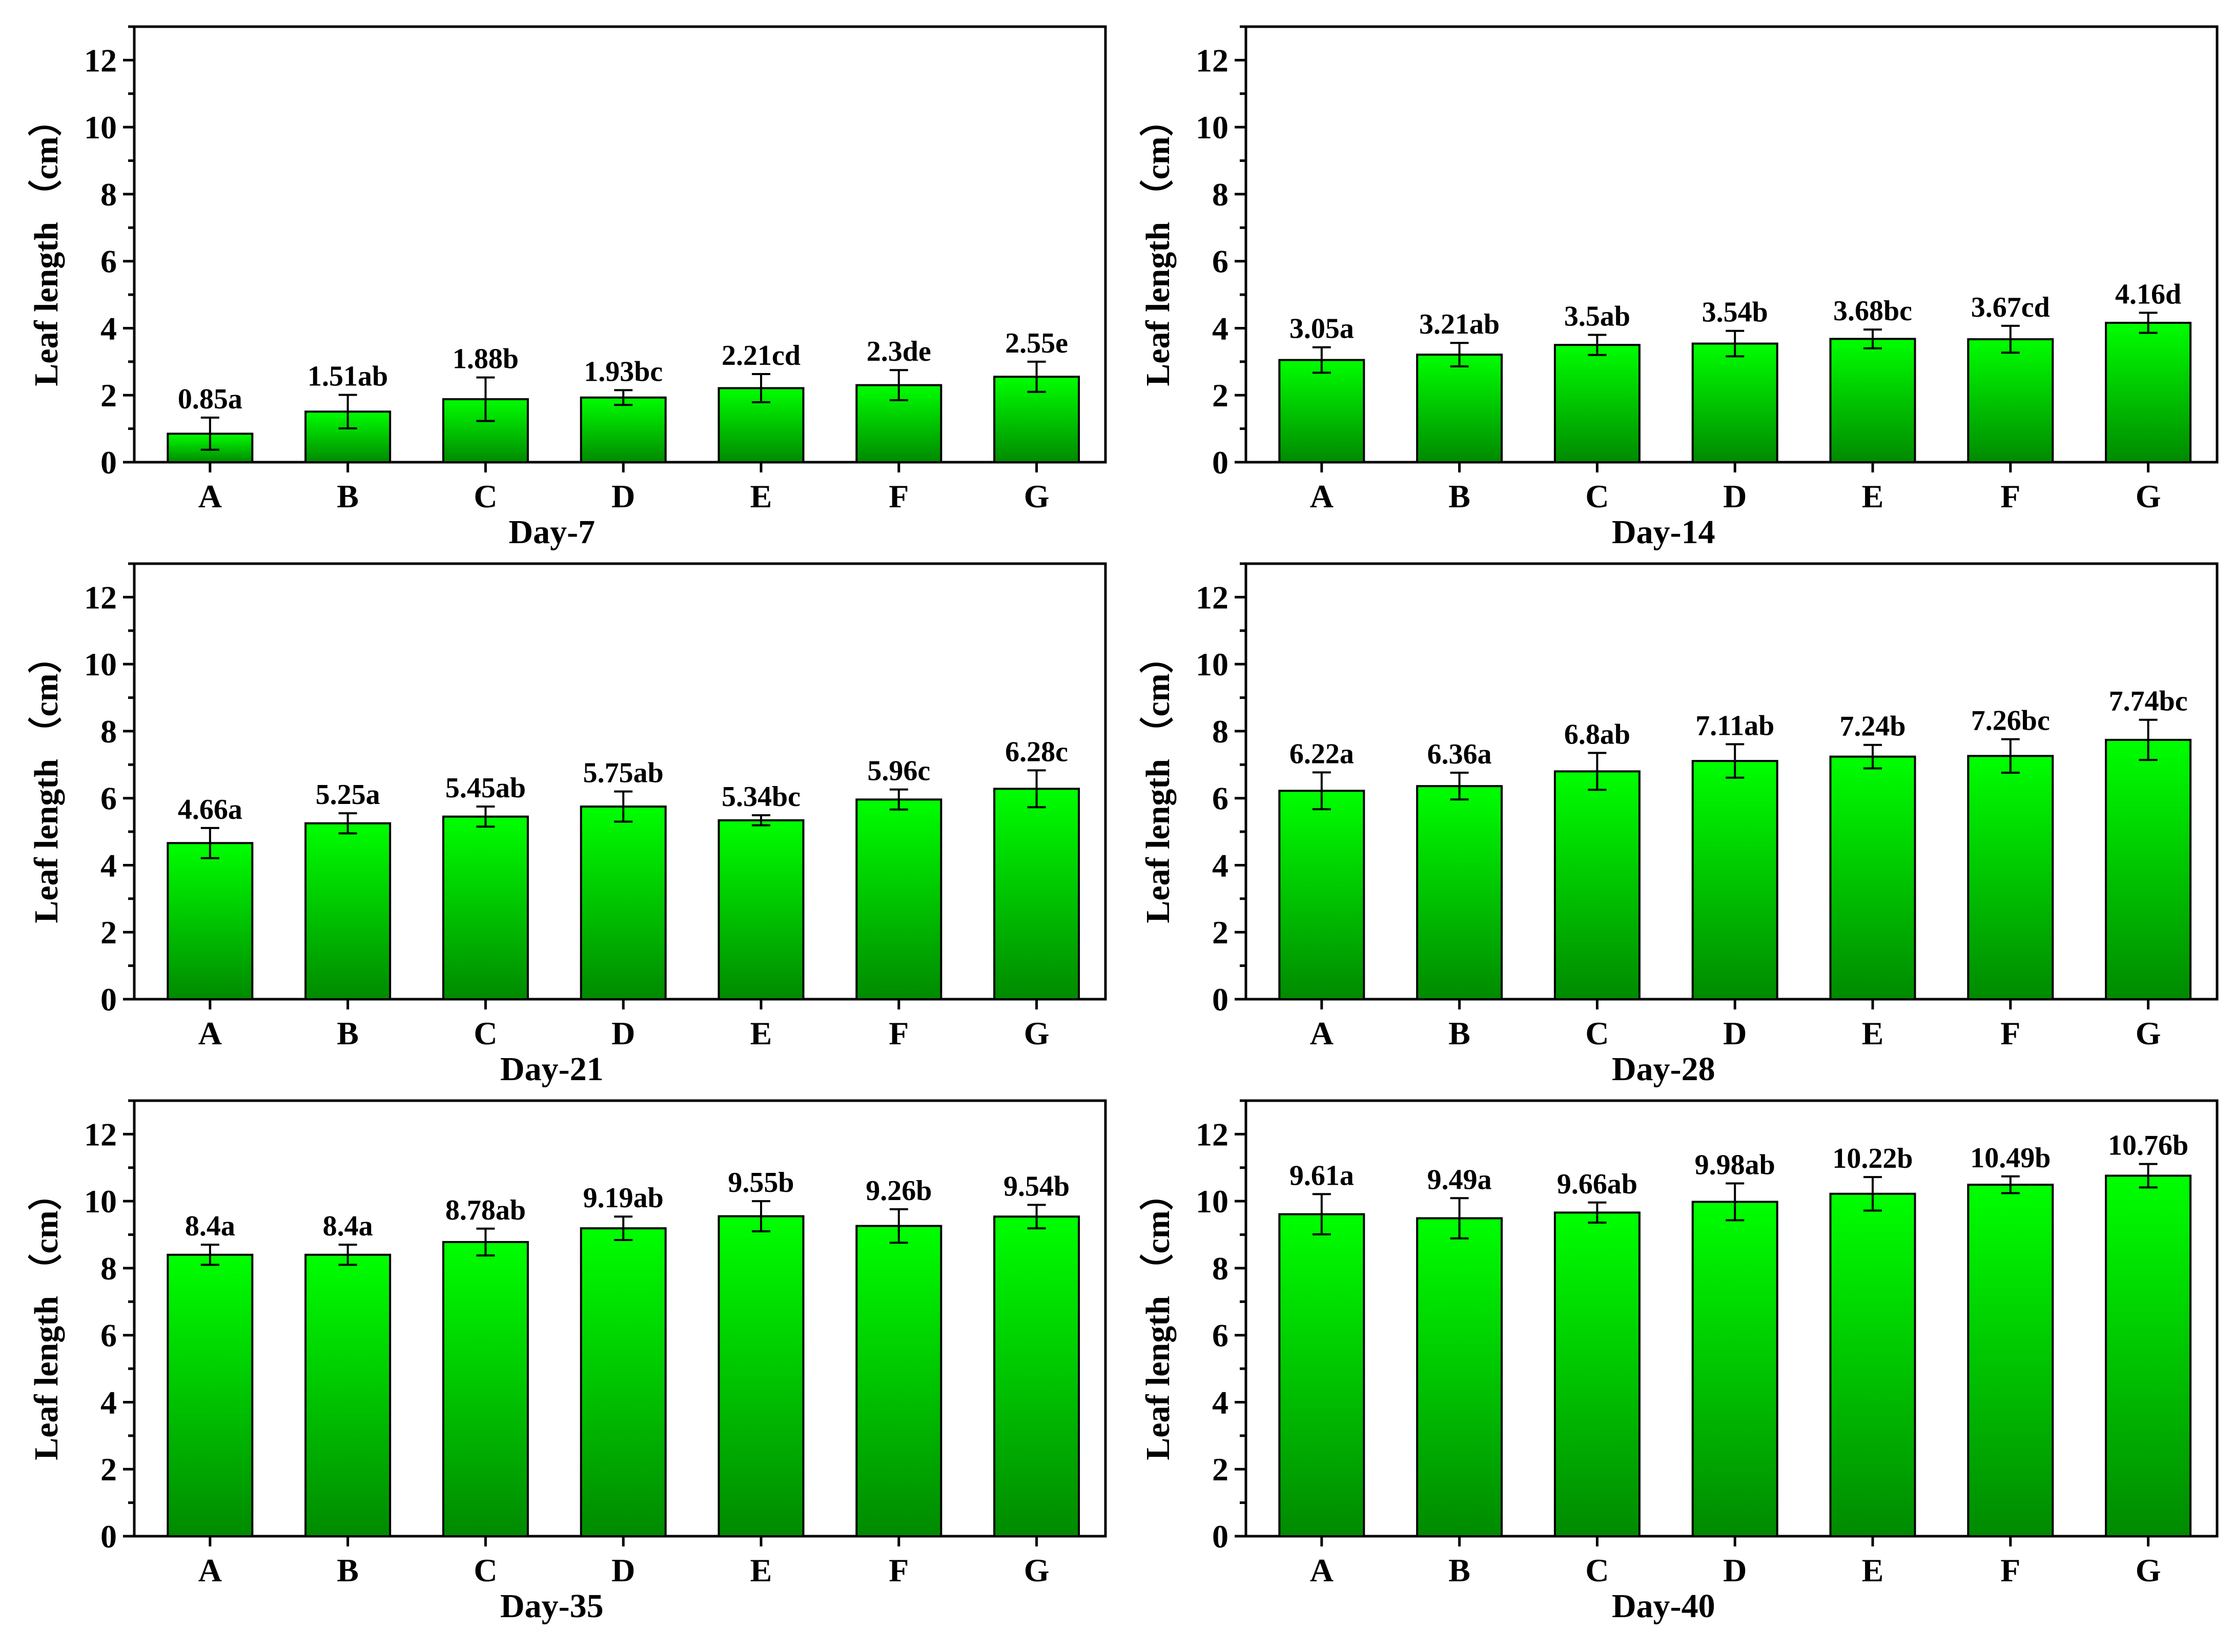  What do you see at coordinates (552, 1606) in the screenshot?
I see `x-axis-title: Day-35` at bounding box center [552, 1606].